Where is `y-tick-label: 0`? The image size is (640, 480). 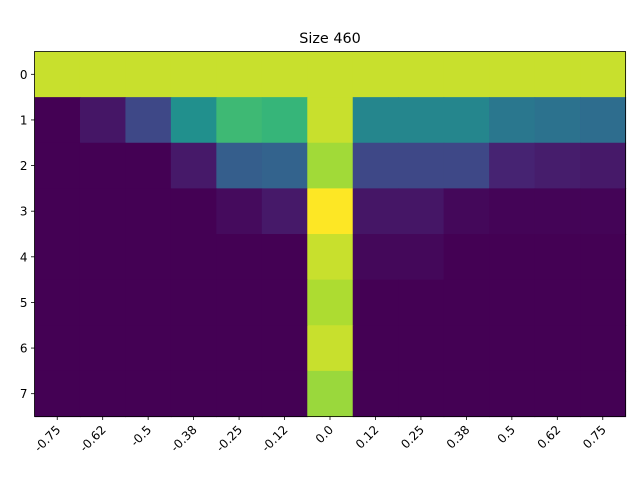
y-tick-label: 0 is located at coordinates (24, 75).